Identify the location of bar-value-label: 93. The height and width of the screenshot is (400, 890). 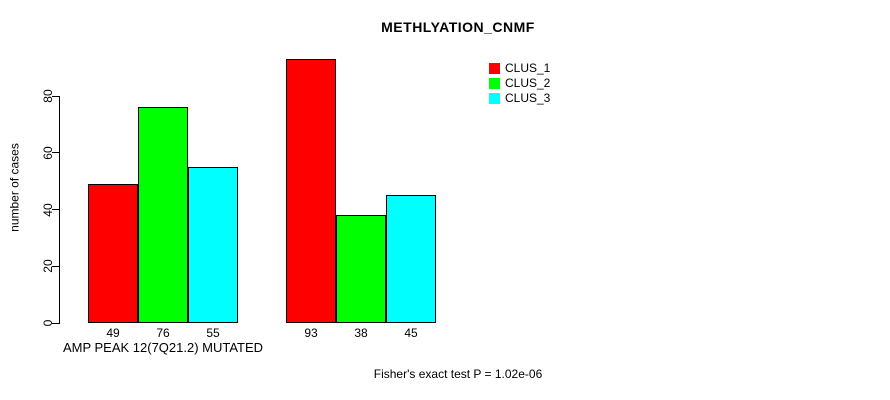
(311, 333).